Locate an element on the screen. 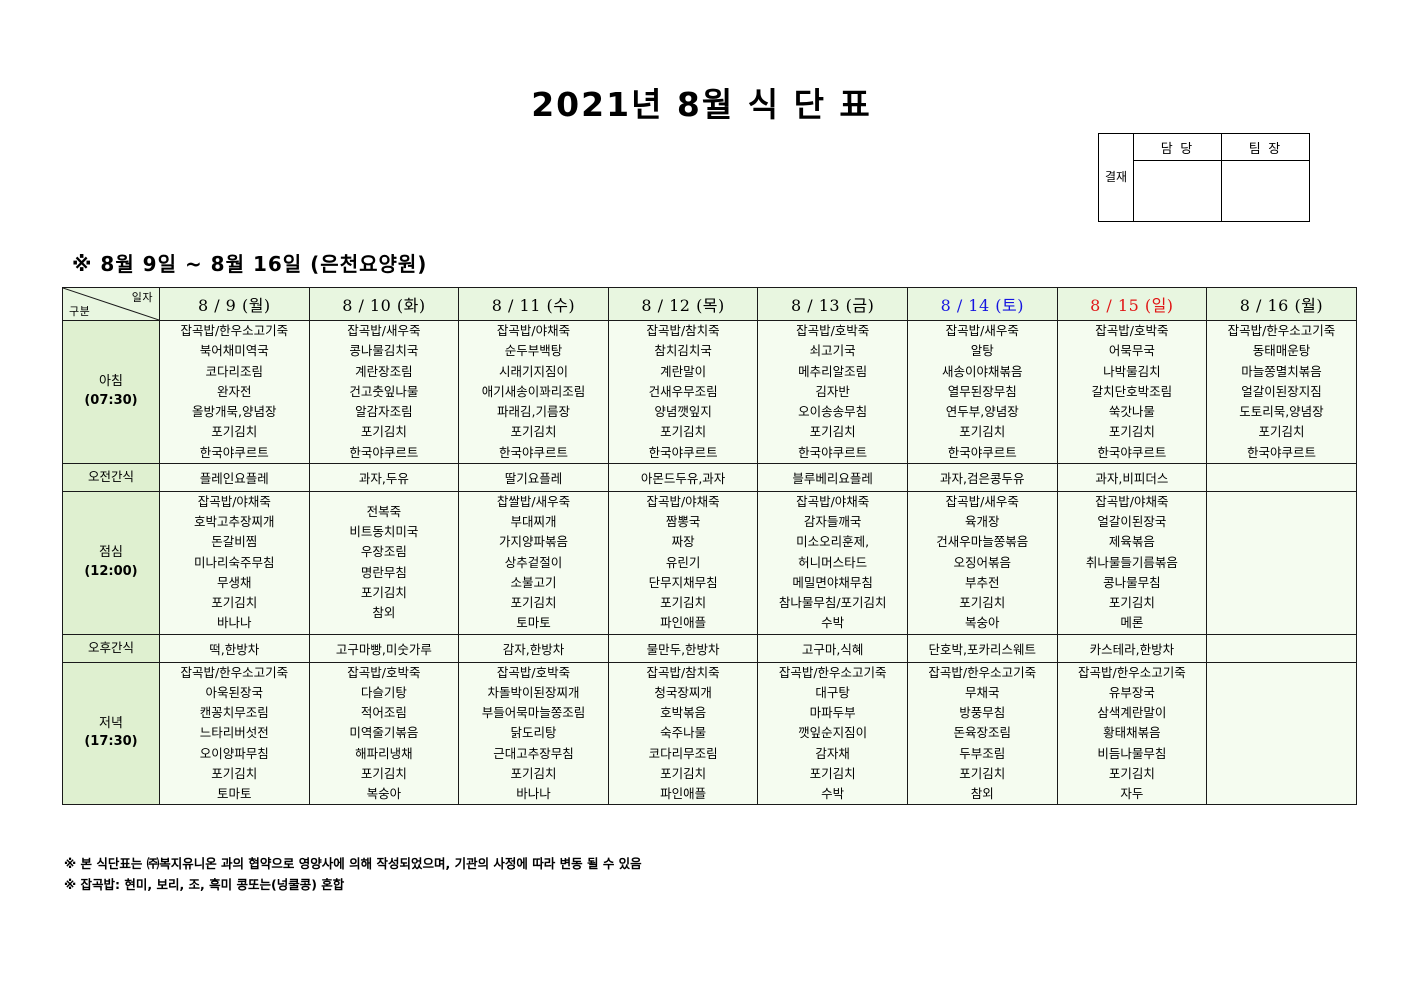 Image resolution: width=1403 pixels, height=992 pixels. page-title: 2021년 8월 식 단 표 is located at coordinates (701, 104).